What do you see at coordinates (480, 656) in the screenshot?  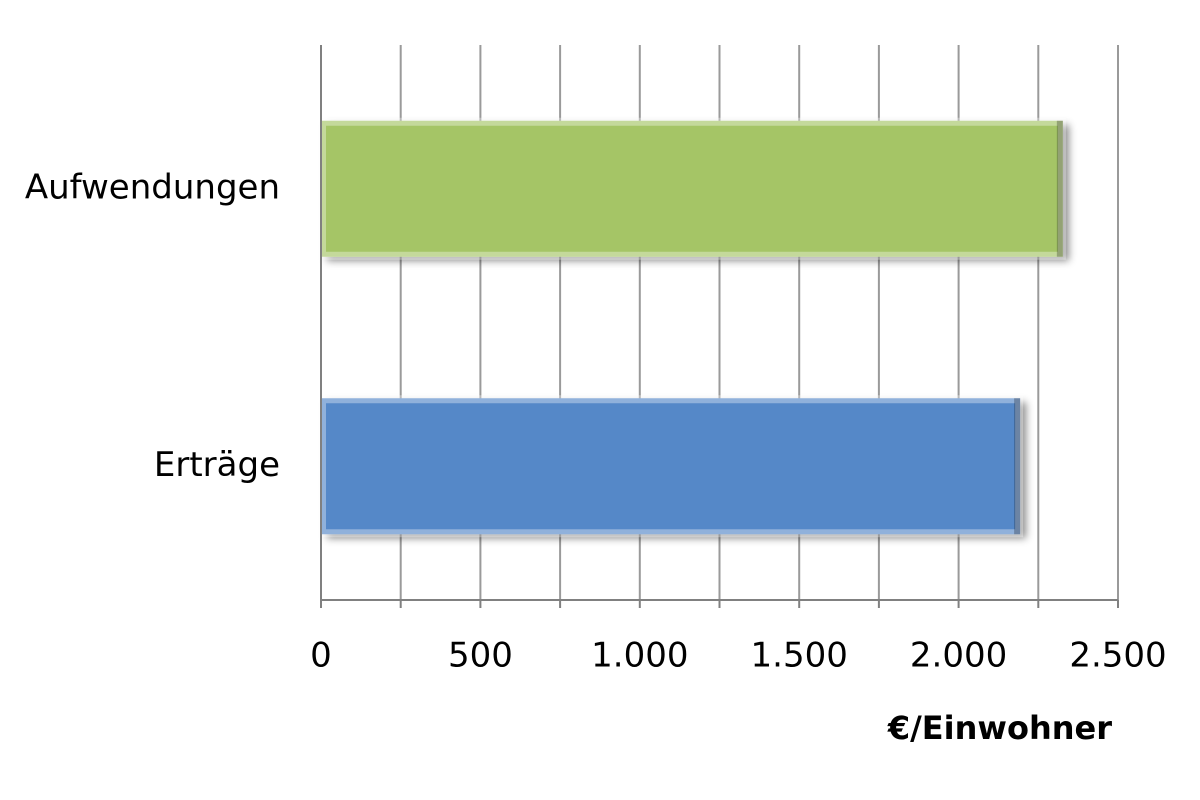 I see `x-tick-label: 500` at bounding box center [480, 656].